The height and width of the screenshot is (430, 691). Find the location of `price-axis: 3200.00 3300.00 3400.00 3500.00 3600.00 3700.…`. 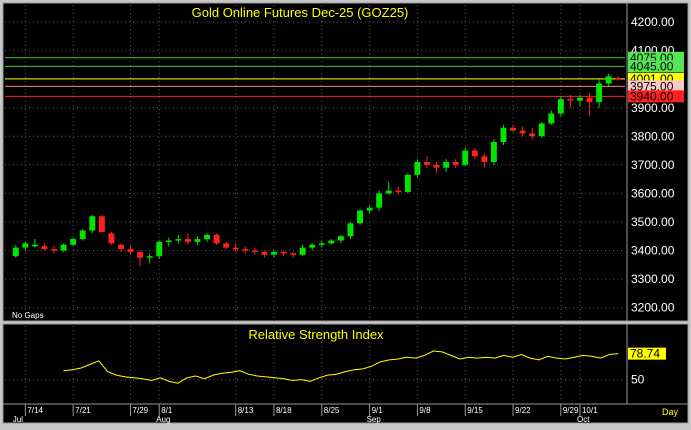

price-axis: 3200.00 3300.00 3400.00 3500.00 3600.00 3700.… is located at coordinates (656, 165).